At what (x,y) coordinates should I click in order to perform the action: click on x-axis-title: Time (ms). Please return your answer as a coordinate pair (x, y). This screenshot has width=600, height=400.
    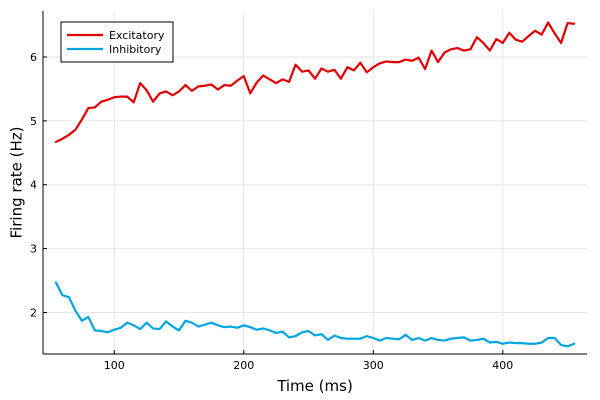
    Looking at the image, I should click on (314, 386).